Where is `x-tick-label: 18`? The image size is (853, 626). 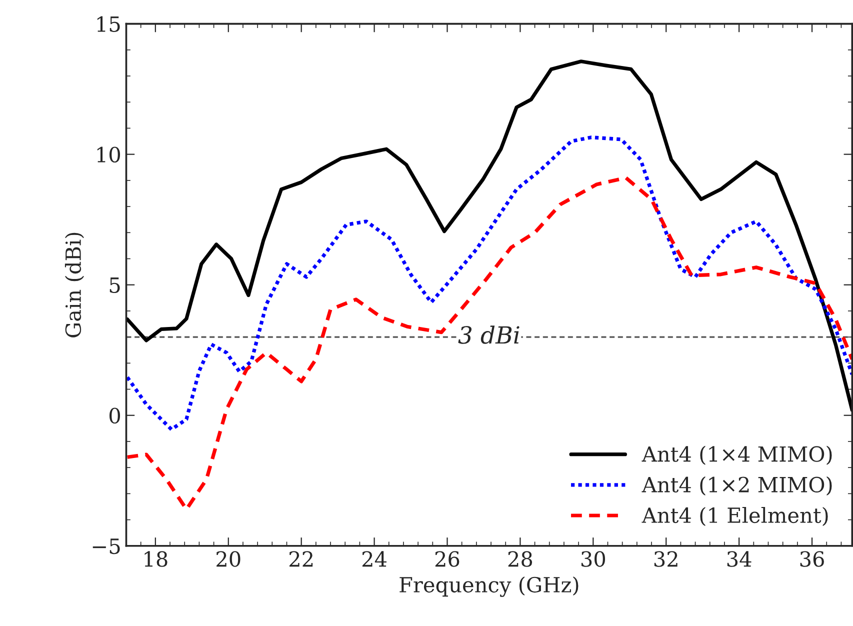 x-tick-label: 18 is located at coordinates (156, 559).